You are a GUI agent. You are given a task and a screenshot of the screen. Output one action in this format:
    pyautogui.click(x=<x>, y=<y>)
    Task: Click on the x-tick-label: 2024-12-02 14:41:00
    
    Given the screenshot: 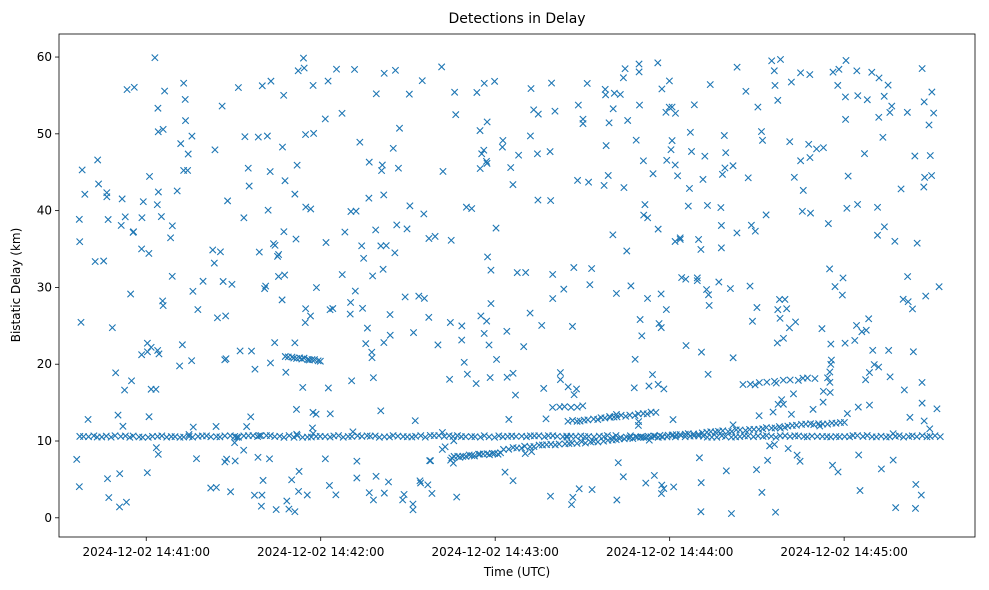 What is the action you would take?
    pyautogui.click(x=146, y=552)
    